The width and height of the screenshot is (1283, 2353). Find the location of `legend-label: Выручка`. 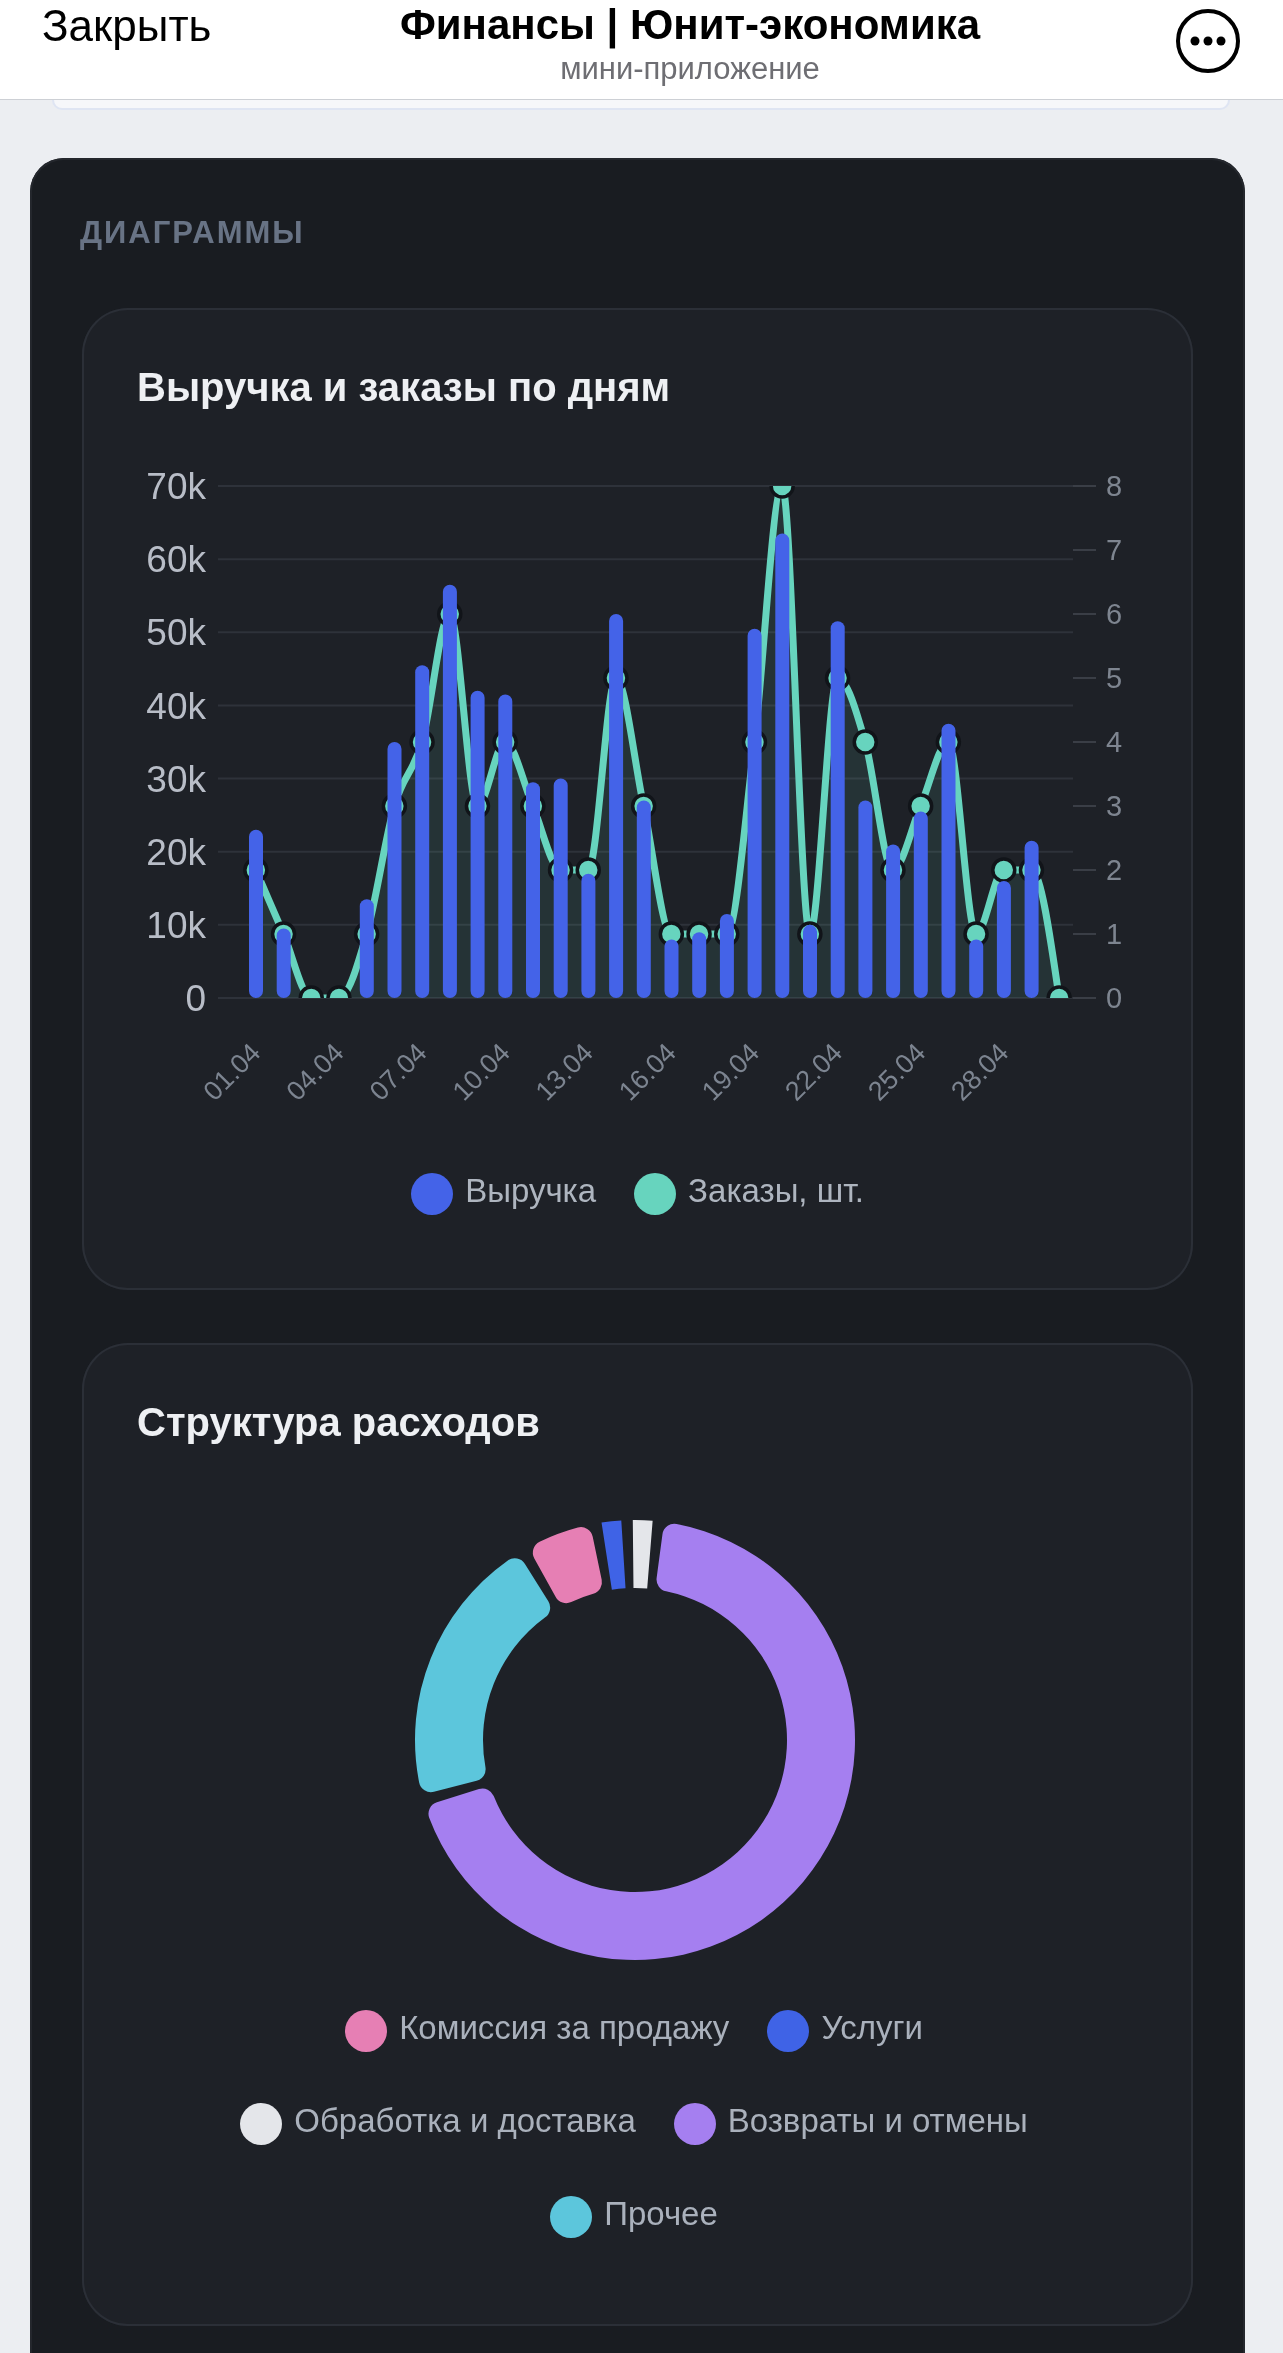

legend-label: Выручка is located at coordinates (531, 1190).